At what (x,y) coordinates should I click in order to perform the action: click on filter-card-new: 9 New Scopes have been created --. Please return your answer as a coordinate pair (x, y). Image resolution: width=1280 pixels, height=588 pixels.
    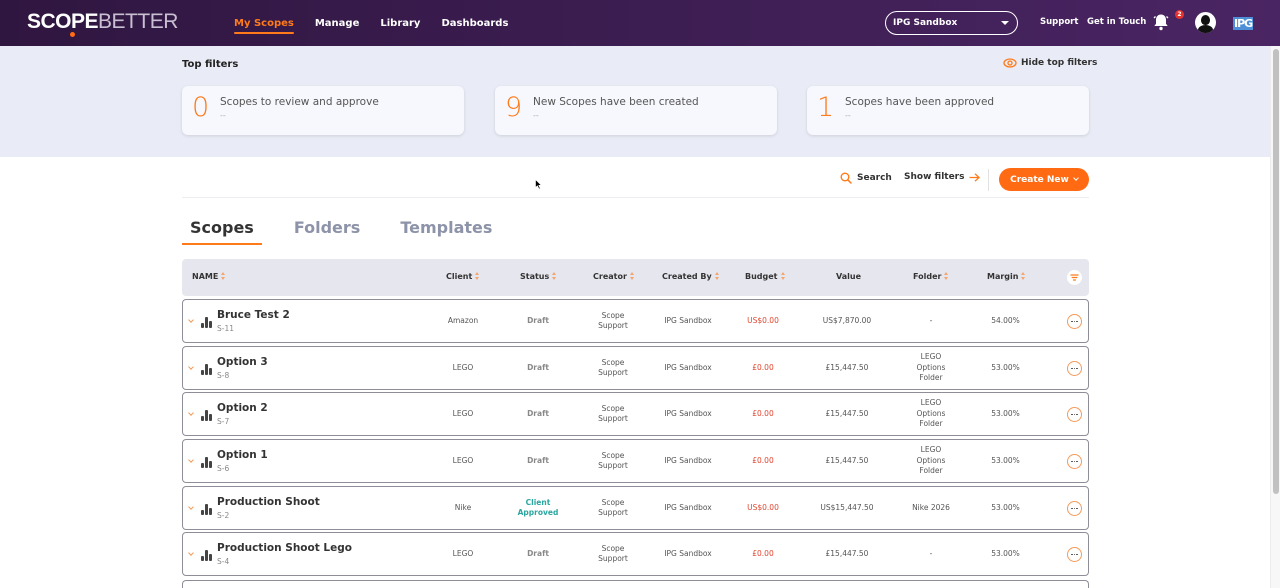
    Looking at the image, I should click on (636, 110).